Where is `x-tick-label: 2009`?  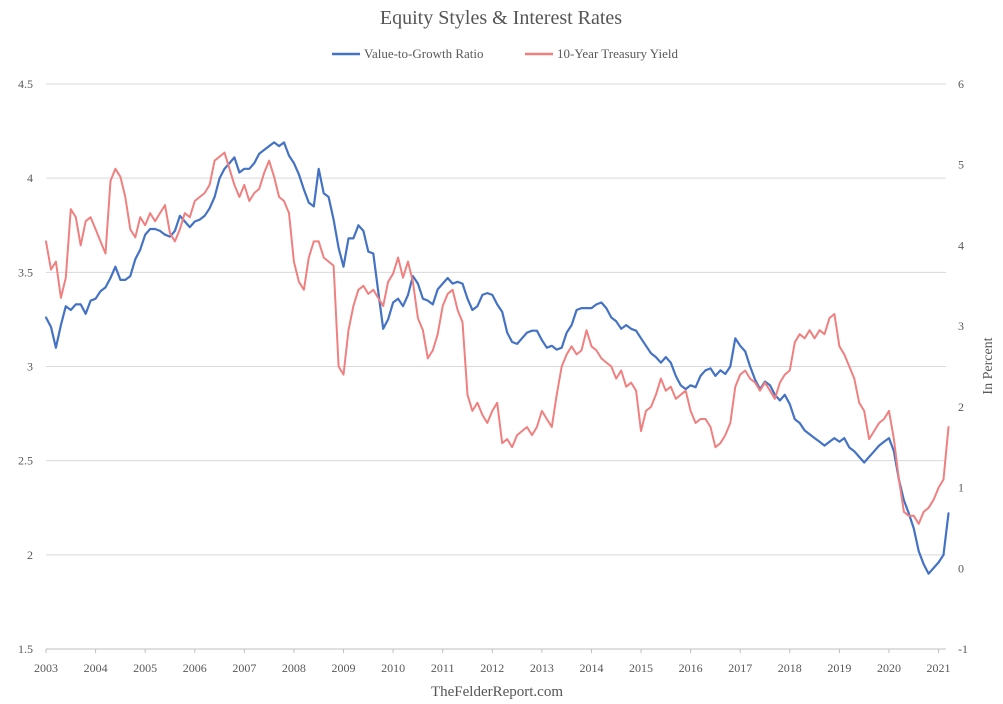 x-tick-label: 2009 is located at coordinates (344, 668).